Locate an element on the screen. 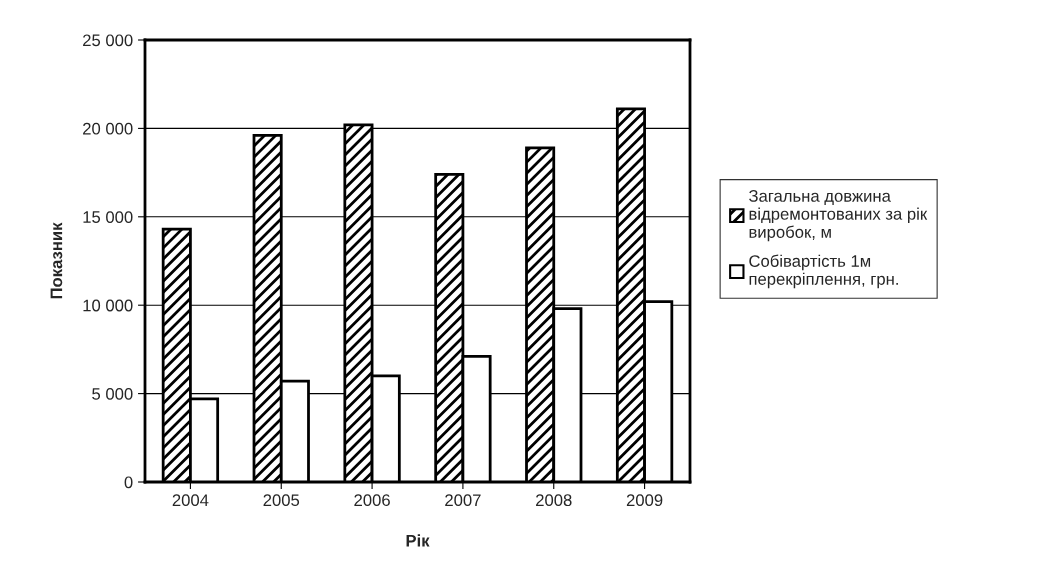  y-tick-label: 25 000 is located at coordinates (108, 40).